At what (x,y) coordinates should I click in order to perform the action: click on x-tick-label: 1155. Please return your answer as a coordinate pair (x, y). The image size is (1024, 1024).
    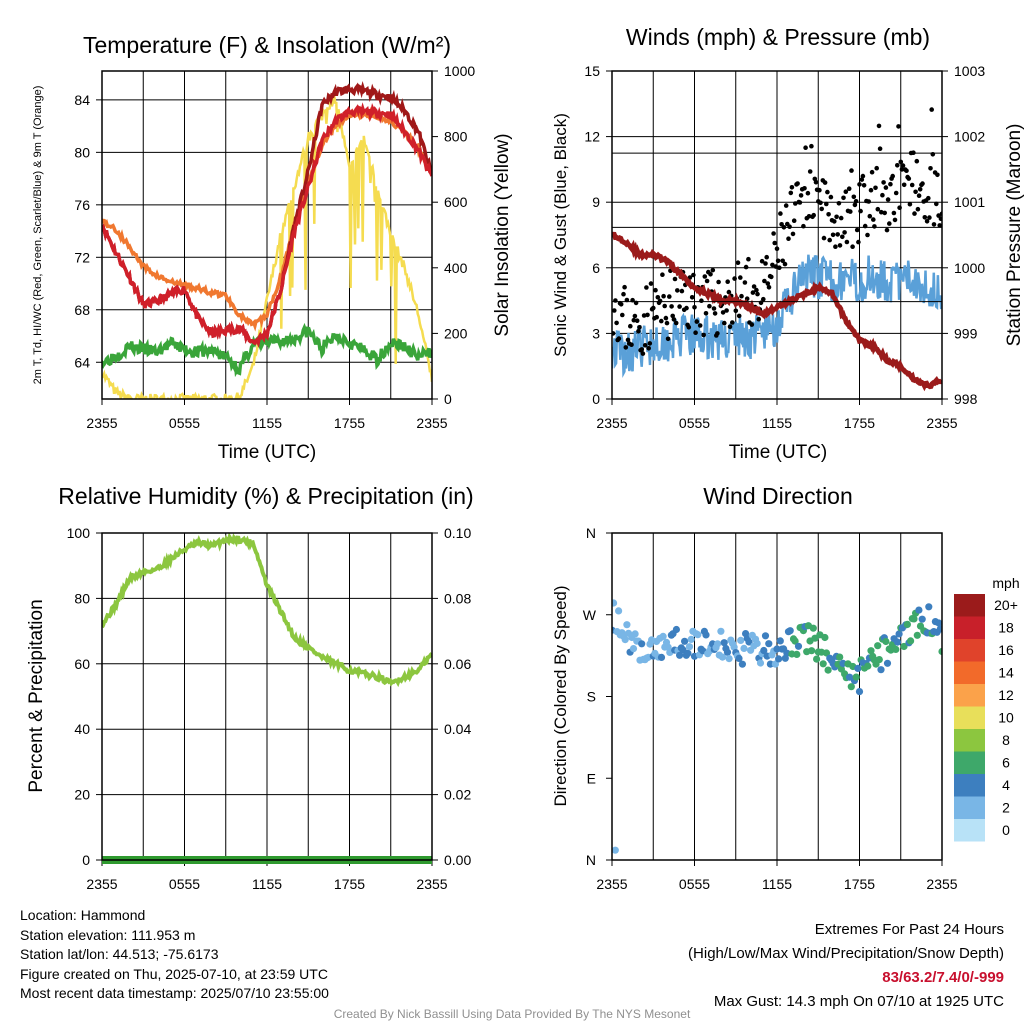
    Looking at the image, I should click on (777, 884).